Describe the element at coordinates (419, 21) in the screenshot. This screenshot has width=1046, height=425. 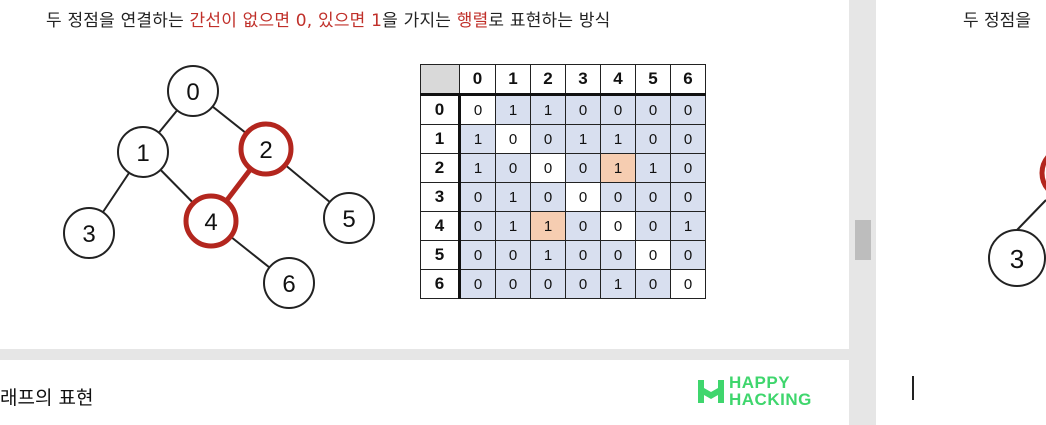
I see `headline-part: 을 가지는` at that location.